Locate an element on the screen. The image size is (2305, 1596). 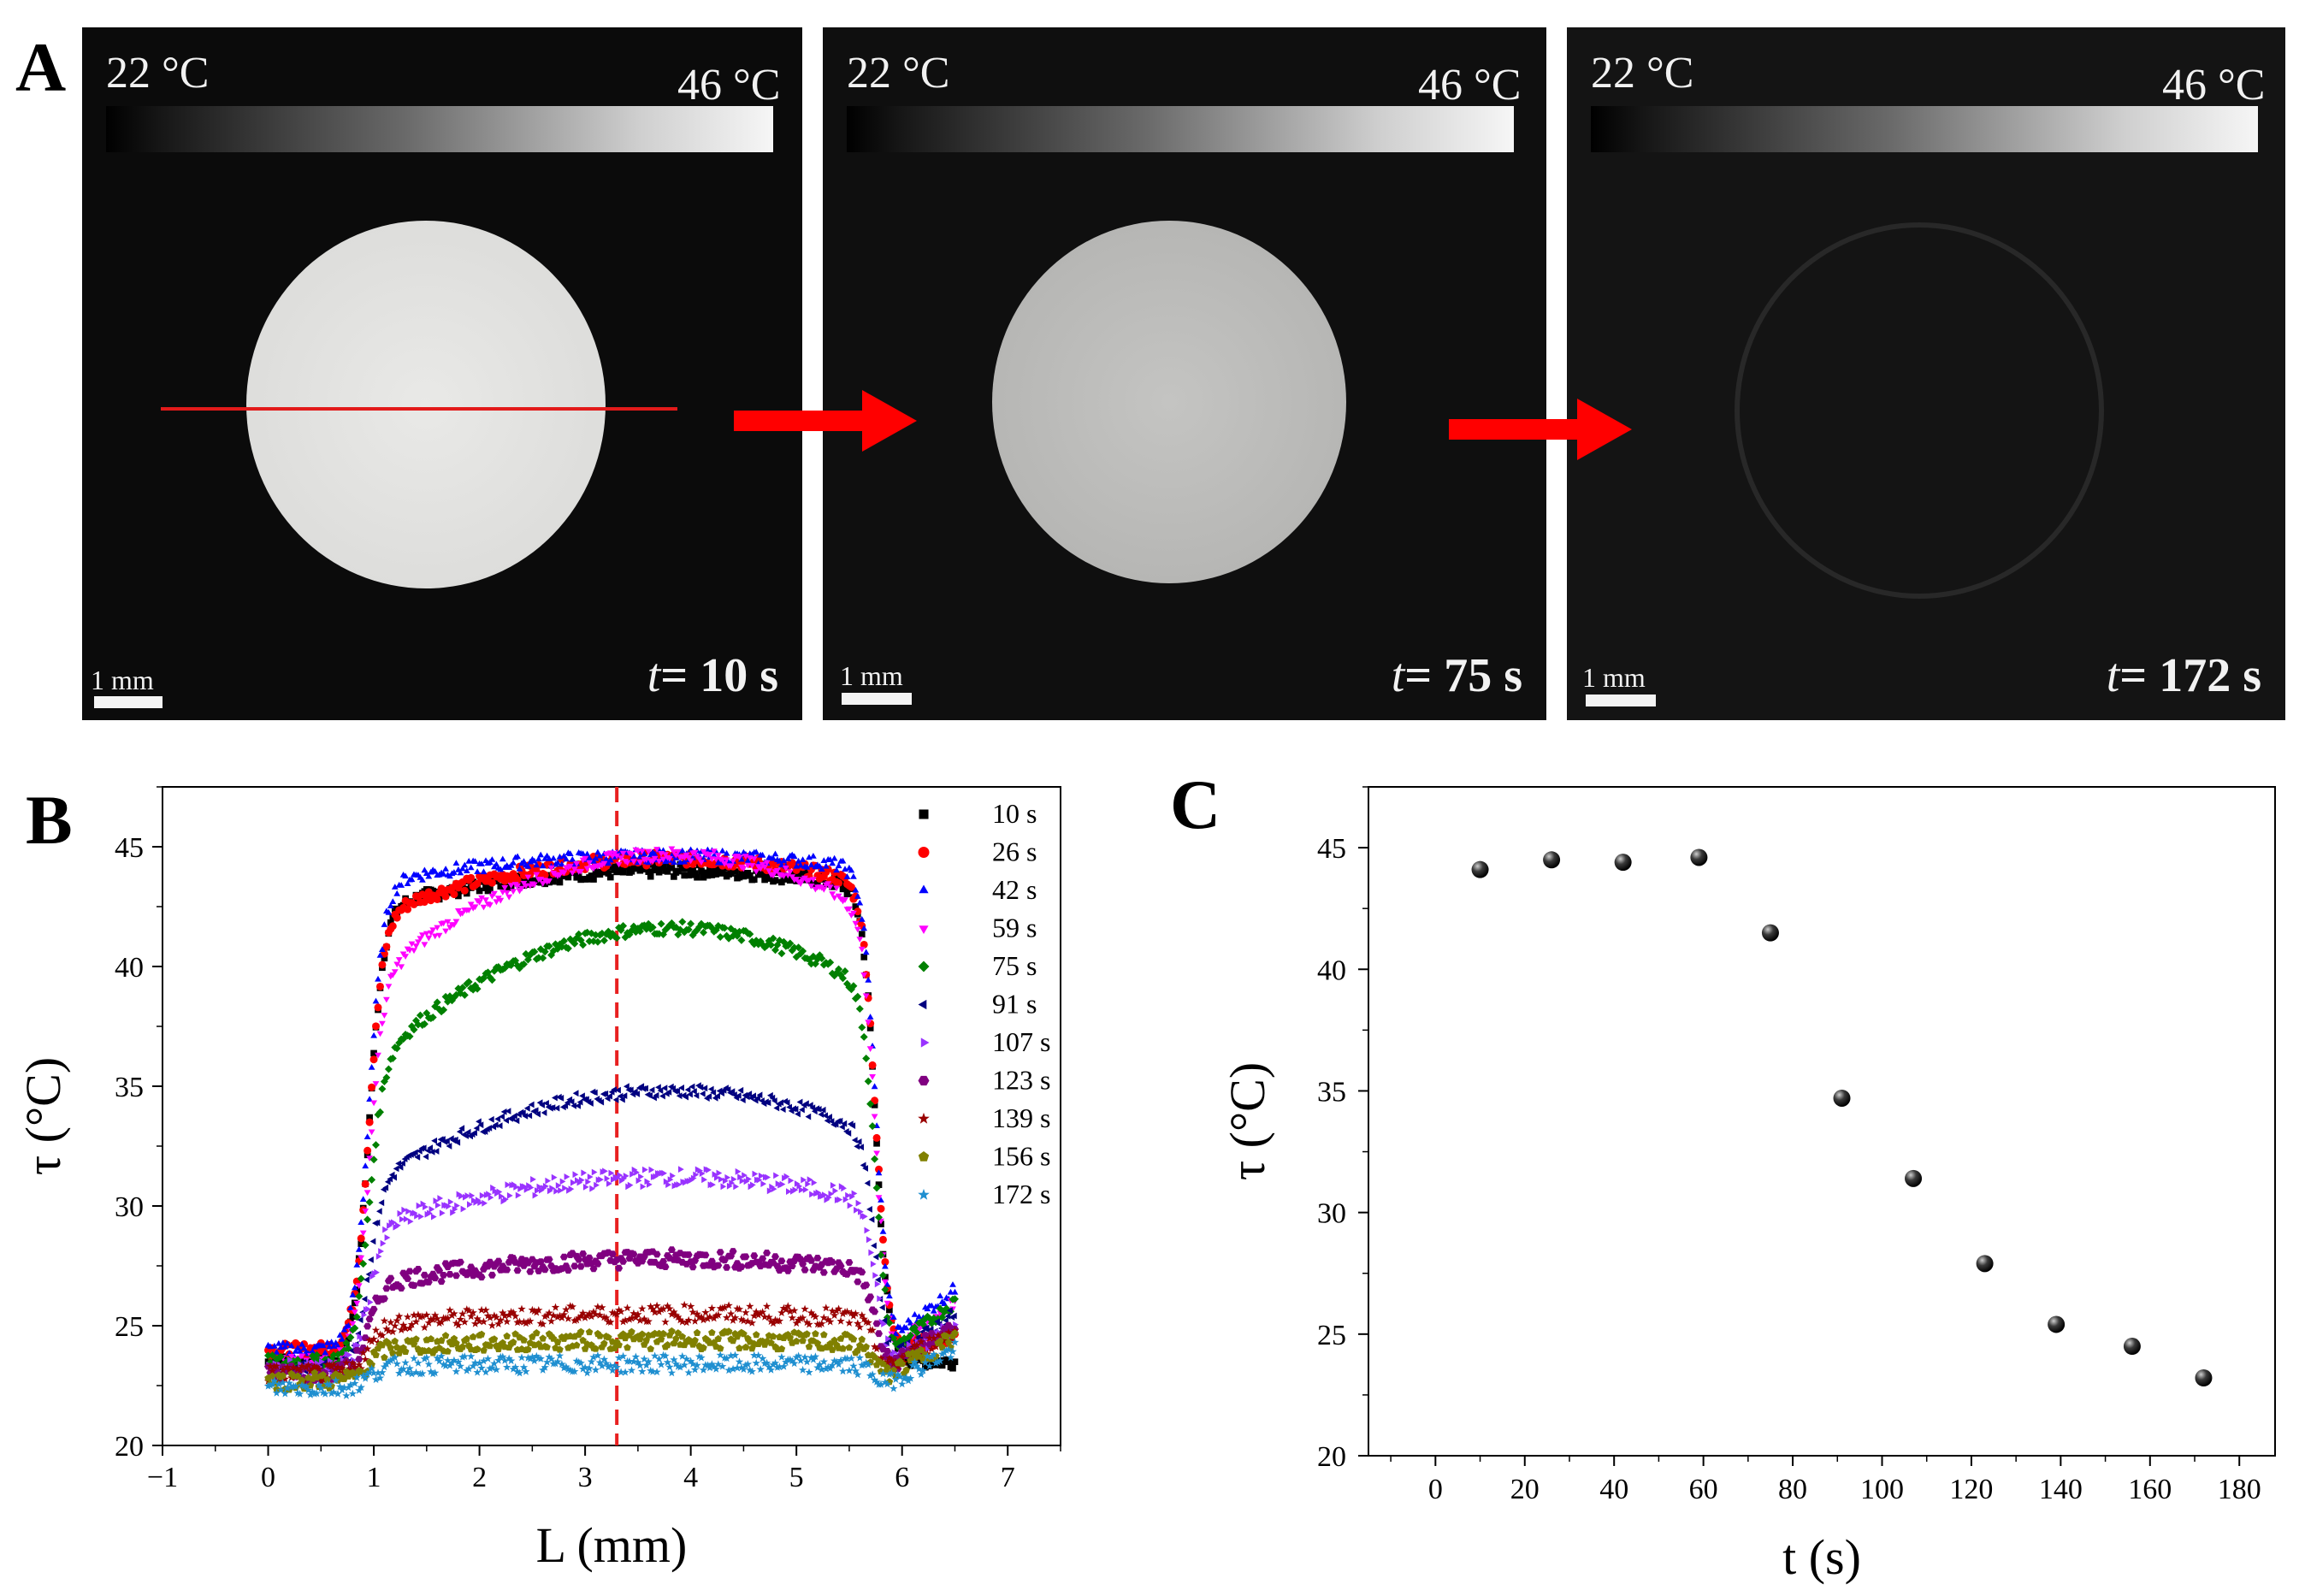
legend-marker is located at coordinates (924, 814).